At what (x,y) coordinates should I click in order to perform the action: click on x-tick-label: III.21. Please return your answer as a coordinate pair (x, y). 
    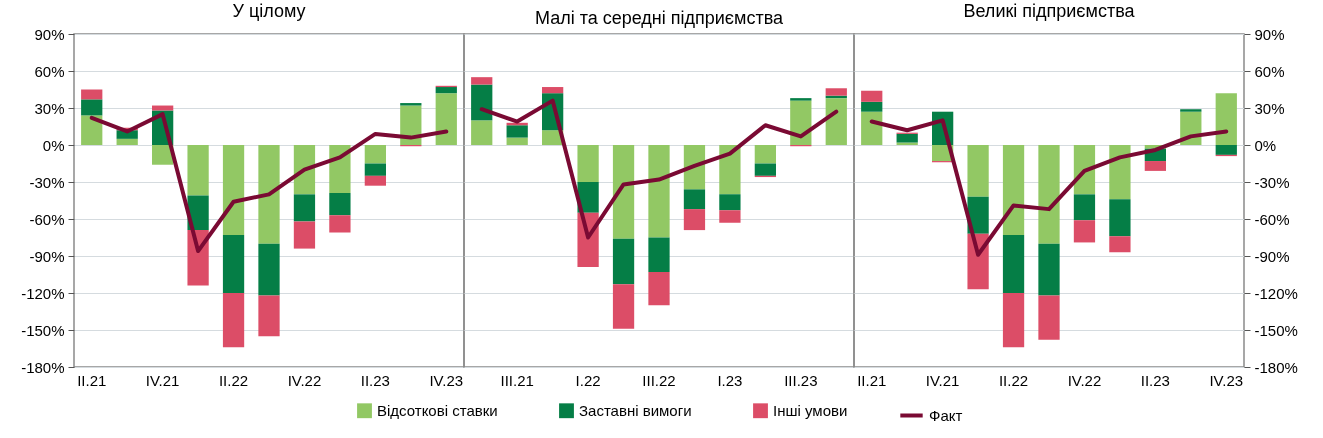
    Looking at the image, I should click on (517, 380).